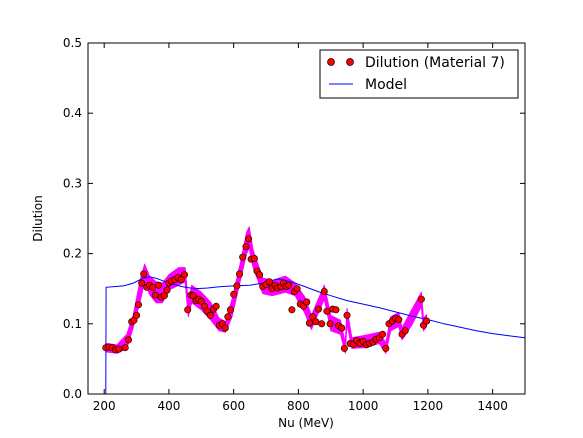 The height and width of the screenshot is (438, 583). What do you see at coordinates (492, 406) in the screenshot?
I see `x-tick-label: 1400` at bounding box center [492, 406].